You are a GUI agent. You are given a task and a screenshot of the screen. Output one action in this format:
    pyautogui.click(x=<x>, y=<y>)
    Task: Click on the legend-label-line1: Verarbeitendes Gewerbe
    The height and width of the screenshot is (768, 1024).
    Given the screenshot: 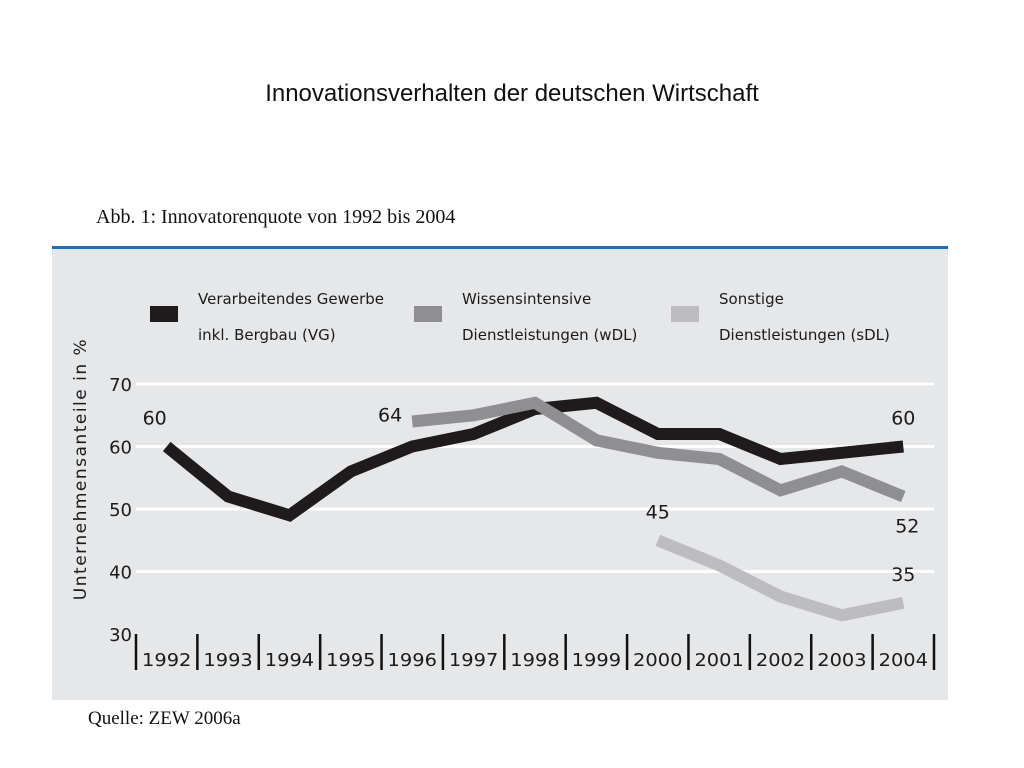 What is the action you would take?
    pyautogui.click(x=291, y=299)
    